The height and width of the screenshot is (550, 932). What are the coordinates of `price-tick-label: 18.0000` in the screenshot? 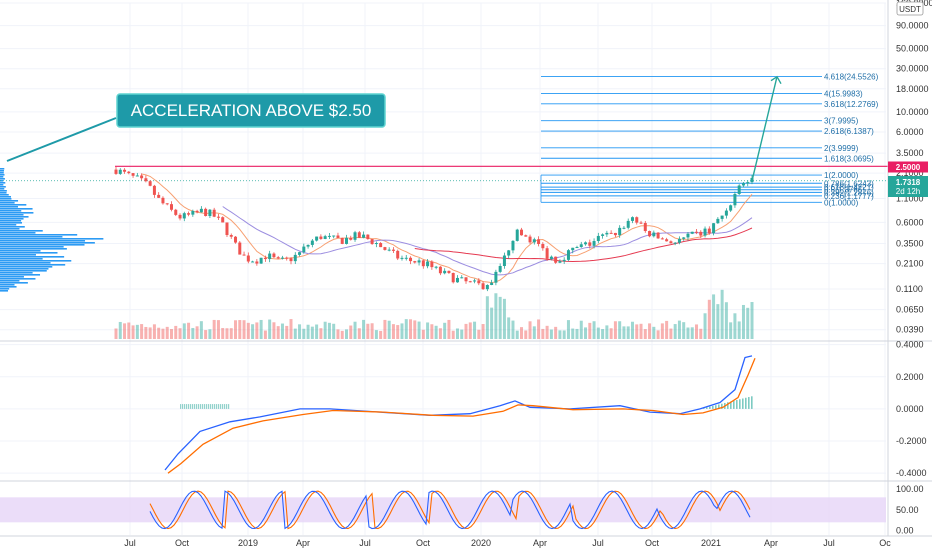 It's located at (912, 89).